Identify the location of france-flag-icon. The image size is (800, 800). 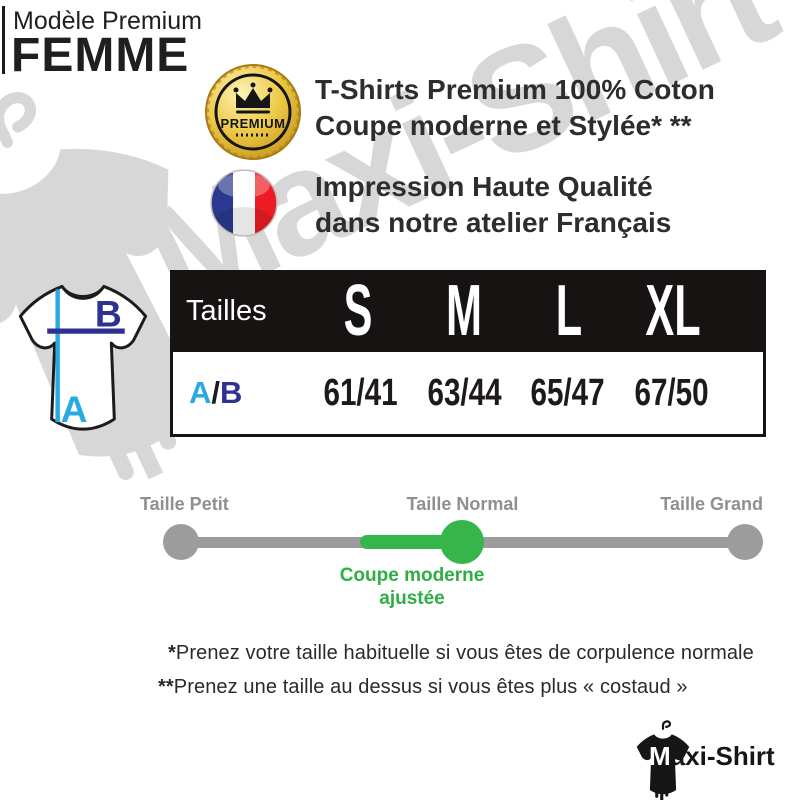
(244, 203).